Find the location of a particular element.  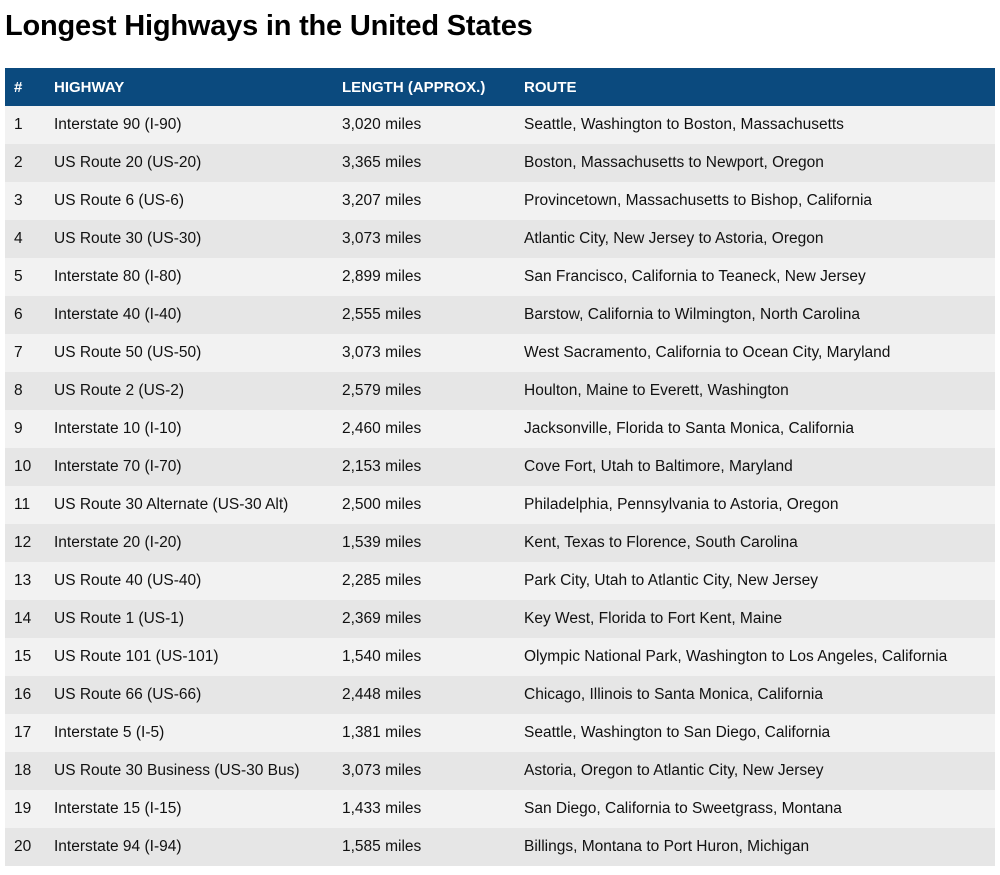

cell-highway: US Route 30 Alternate (US-30 Alt) is located at coordinates (198, 505).